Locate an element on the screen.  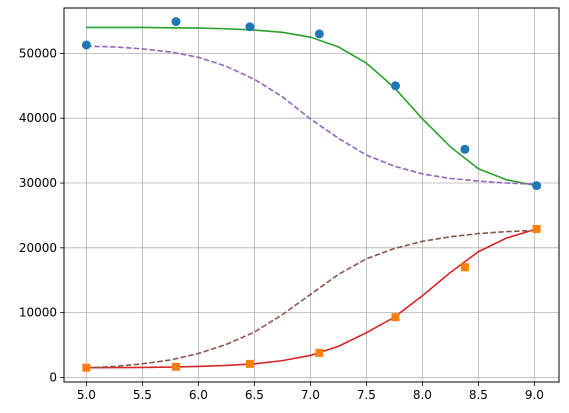
y-tick-label: 0 is located at coordinates (53, 377).